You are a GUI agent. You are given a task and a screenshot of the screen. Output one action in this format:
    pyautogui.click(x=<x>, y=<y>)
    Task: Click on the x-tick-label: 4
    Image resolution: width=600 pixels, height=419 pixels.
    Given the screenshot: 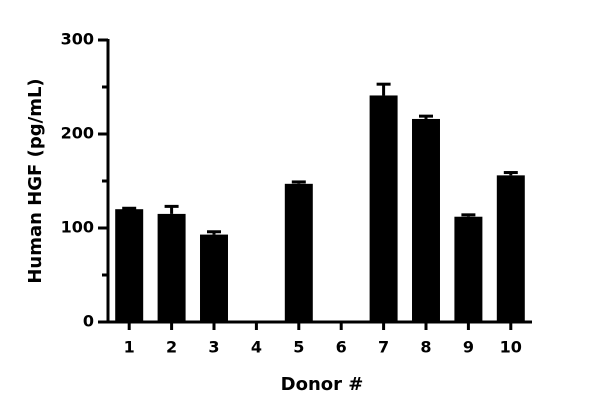 What is the action you would take?
    pyautogui.click(x=256, y=347)
    